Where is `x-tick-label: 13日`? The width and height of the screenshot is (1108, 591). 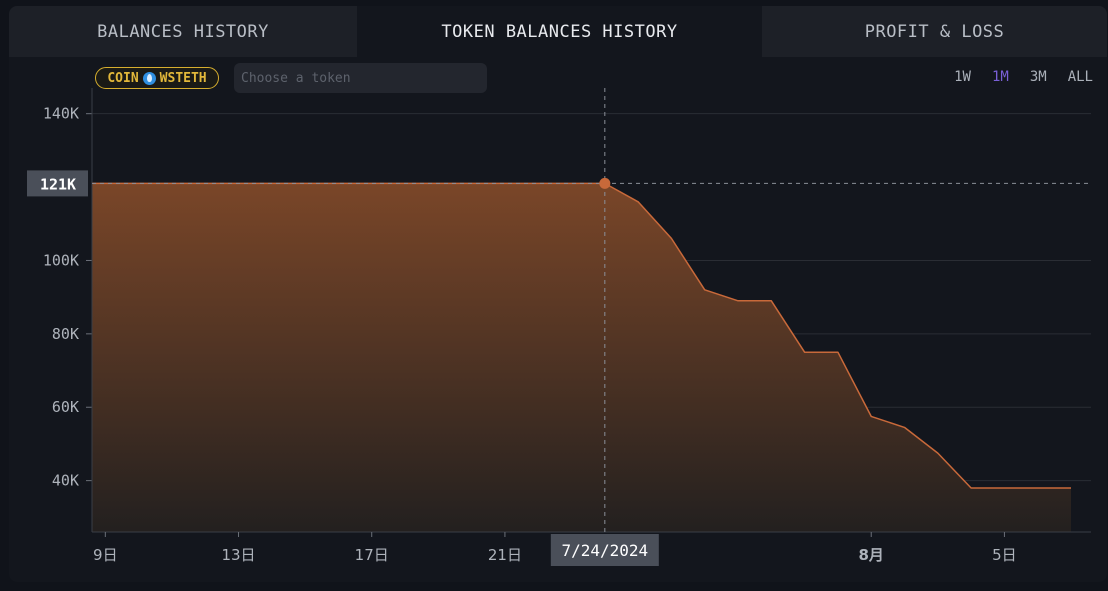
x-tick-label: 13日 is located at coordinates (238, 555).